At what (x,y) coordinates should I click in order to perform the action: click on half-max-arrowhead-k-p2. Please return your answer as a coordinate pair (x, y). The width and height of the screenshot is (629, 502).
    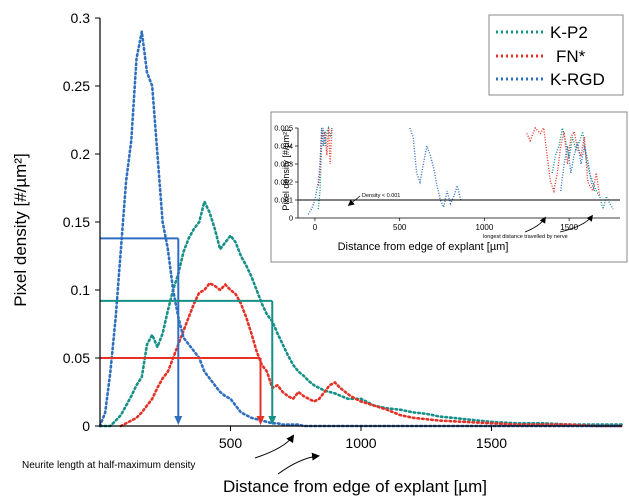
    Looking at the image, I should click on (272, 420).